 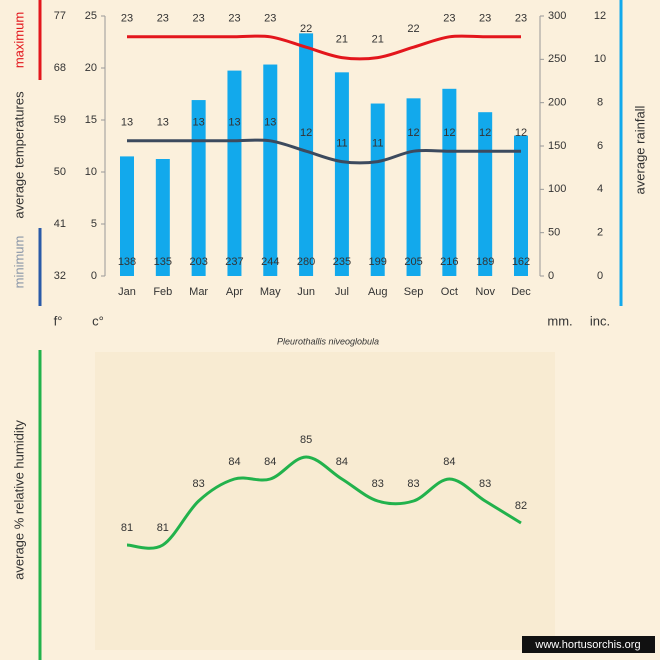 What do you see at coordinates (198, 262) in the screenshot?
I see `bar-value-label: 203` at bounding box center [198, 262].